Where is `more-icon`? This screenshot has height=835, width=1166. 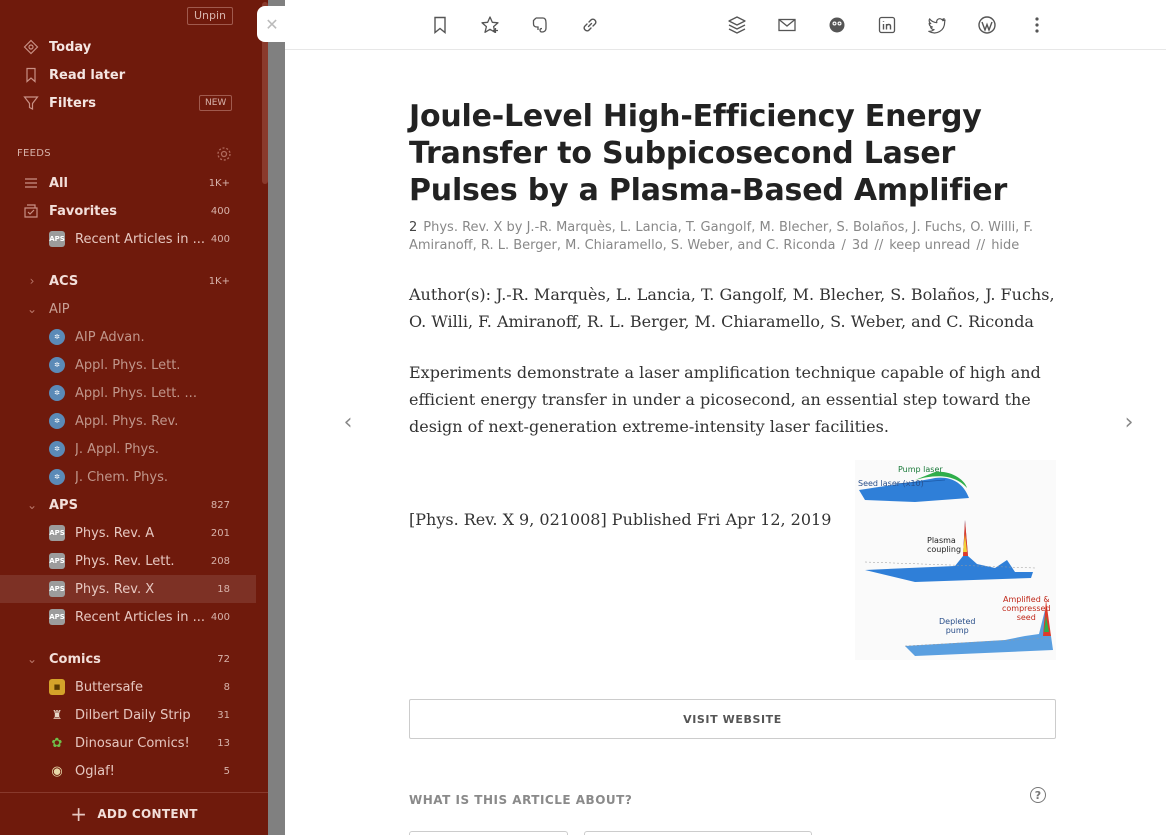
more-icon is located at coordinates (1037, 25).